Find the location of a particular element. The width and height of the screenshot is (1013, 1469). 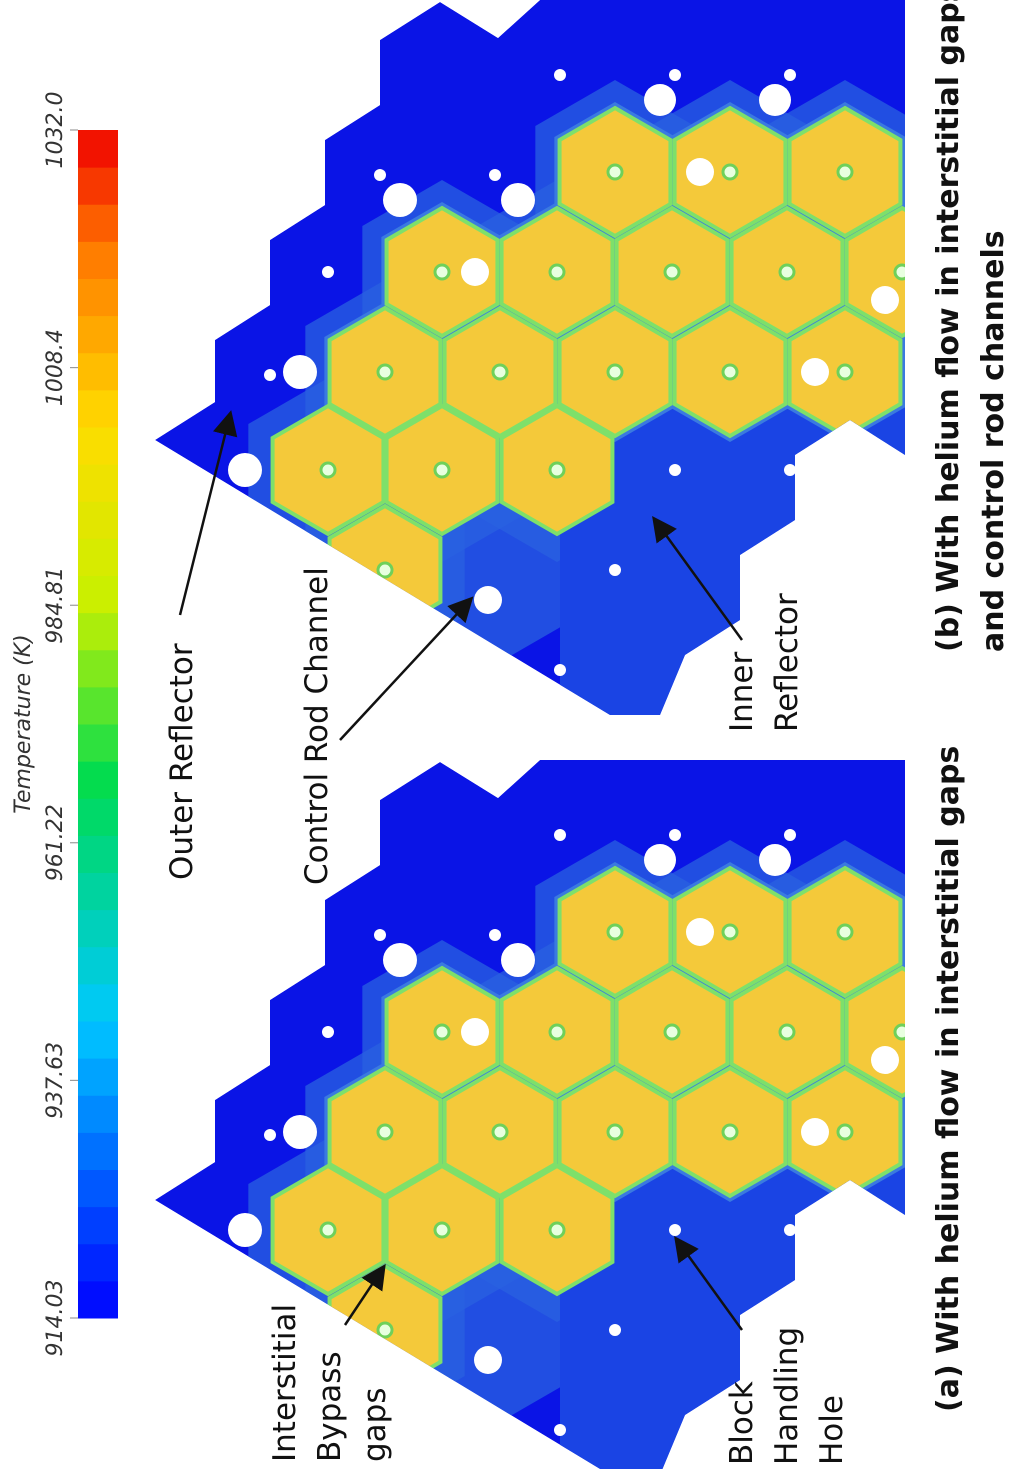

colorbar-tick-label: 914.03 is located at coordinates (55, 1318).